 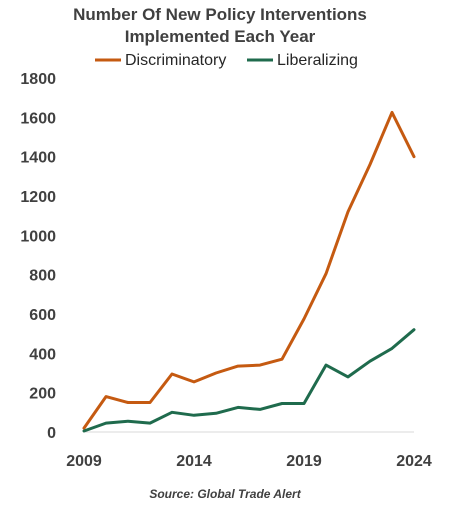 What do you see at coordinates (38, 197) in the screenshot?
I see `y-tick-label: 1200` at bounding box center [38, 197].